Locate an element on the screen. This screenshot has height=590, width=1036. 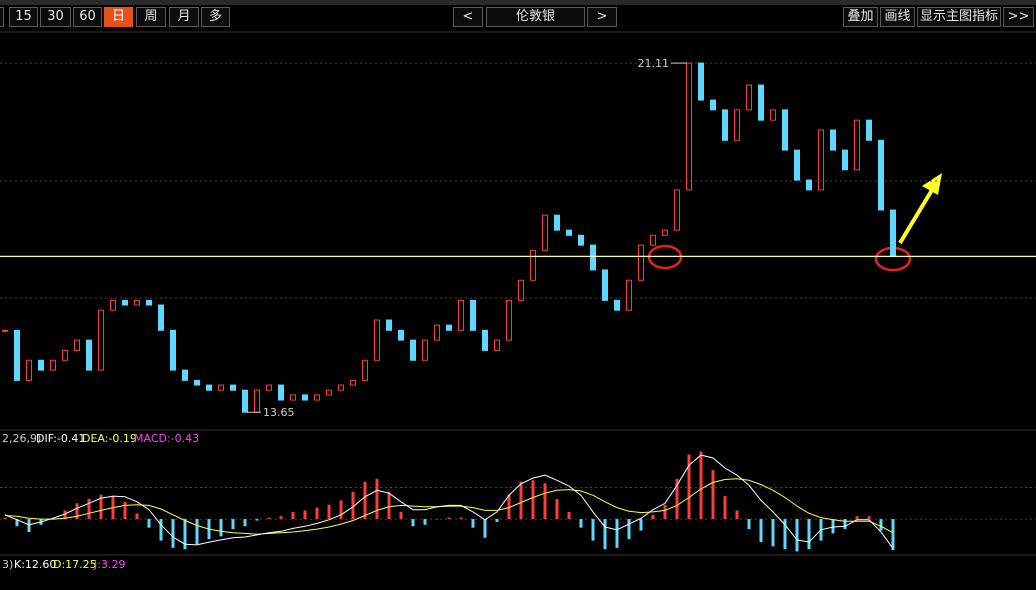
period-button: 日 is located at coordinates (118, 17).